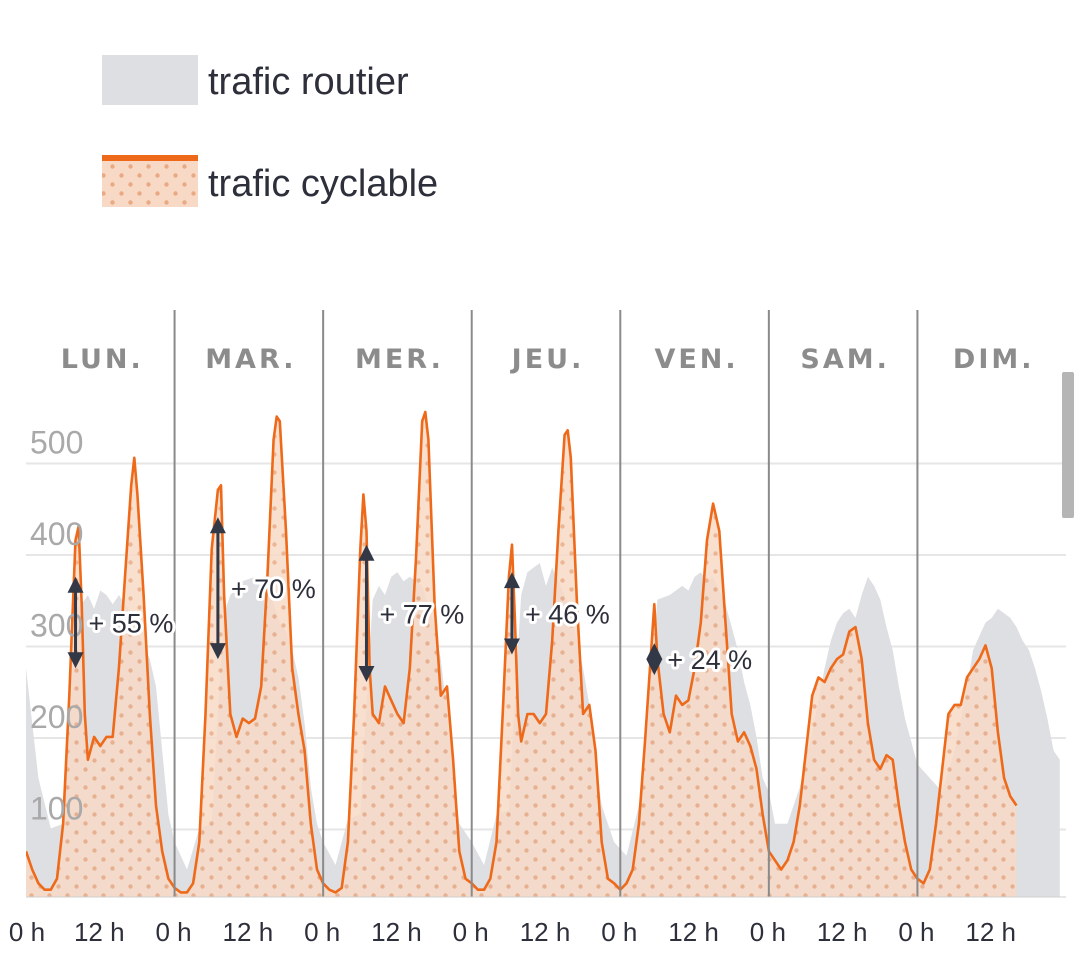  Describe the element at coordinates (1068, 445) in the screenshot. I see `scrollbar-thumb` at that location.